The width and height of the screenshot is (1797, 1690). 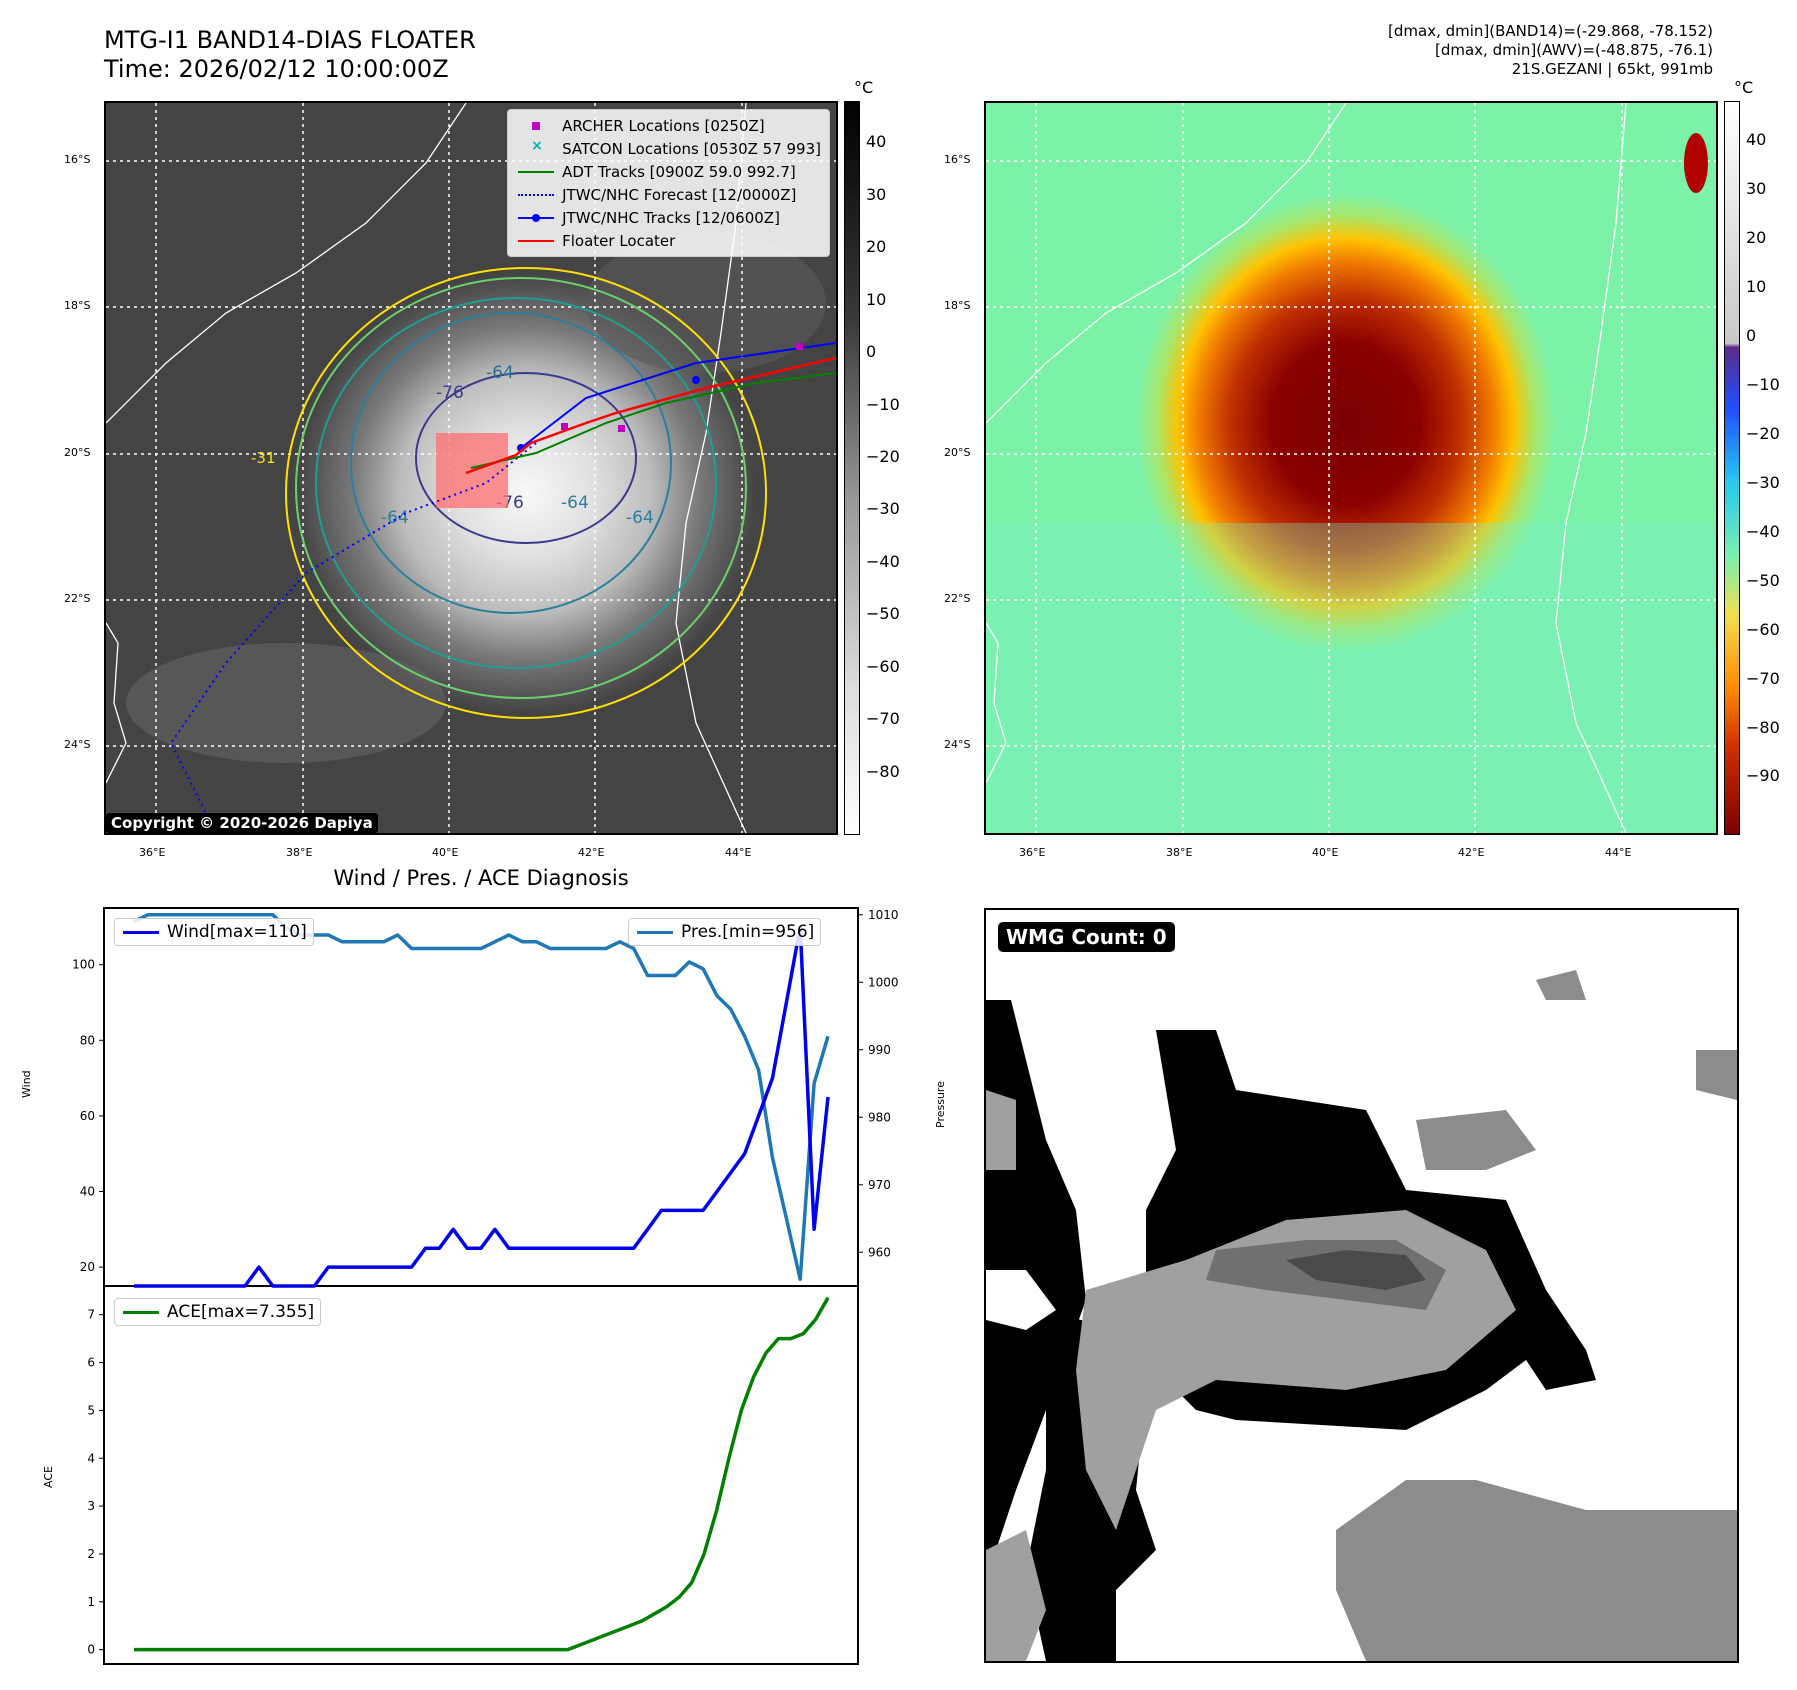 What do you see at coordinates (87, 1267) in the screenshot?
I see `wind-tick-label: 20` at bounding box center [87, 1267].